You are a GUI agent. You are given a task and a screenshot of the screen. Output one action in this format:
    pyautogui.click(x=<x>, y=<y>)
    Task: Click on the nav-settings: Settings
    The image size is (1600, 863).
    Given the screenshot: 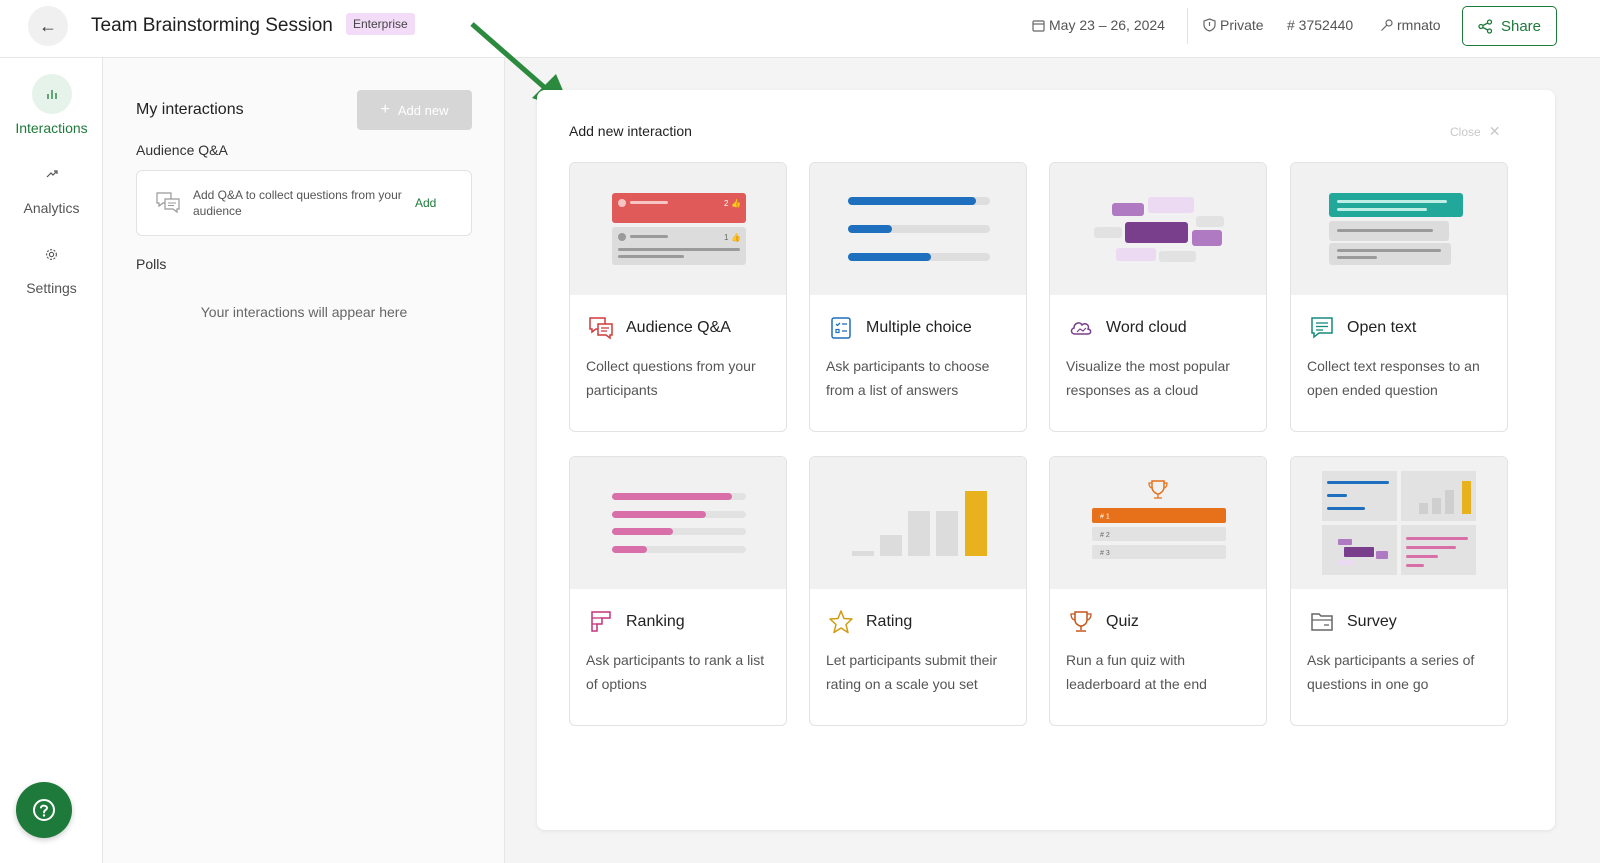 What is the action you would take?
    pyautogui.click(x=51, y=265)
    